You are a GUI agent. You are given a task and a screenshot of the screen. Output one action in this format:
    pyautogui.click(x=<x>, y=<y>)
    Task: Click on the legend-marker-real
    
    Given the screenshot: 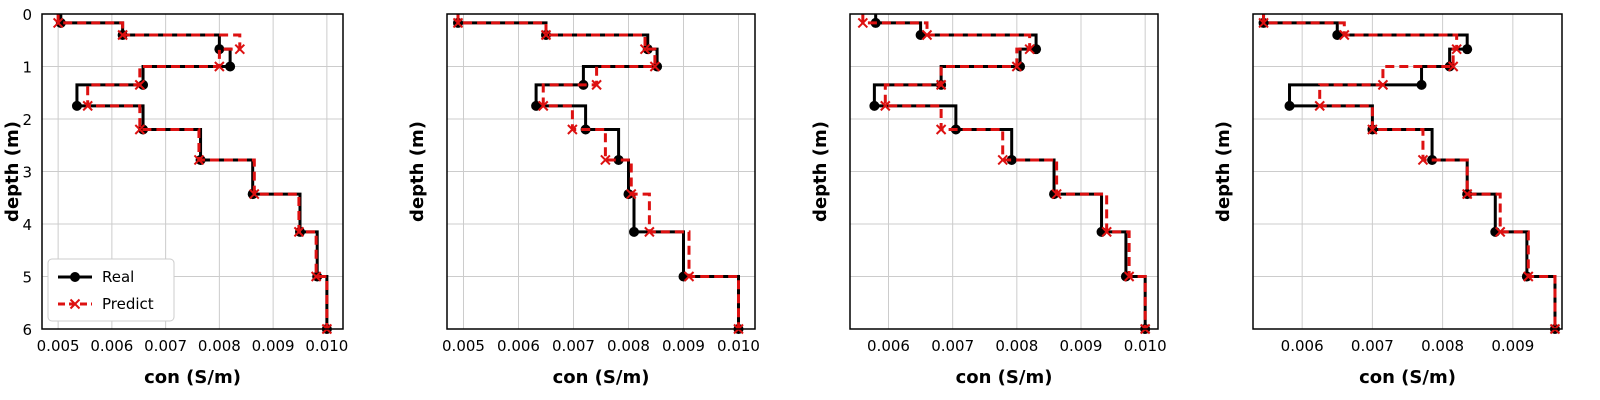 What is the action you would take?
    pyautogui.click(x=75, y=277)
    